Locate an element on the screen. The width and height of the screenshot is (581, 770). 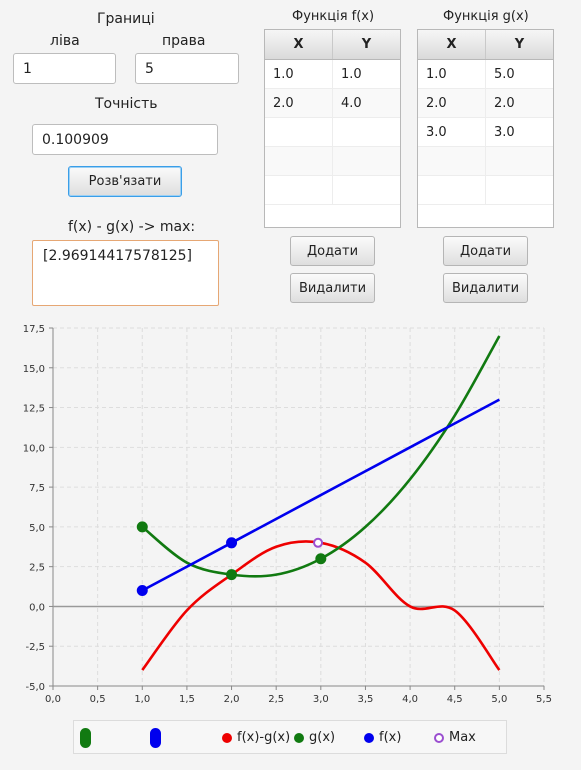
bounds-title: Границі is located at coordinates (126, 19).